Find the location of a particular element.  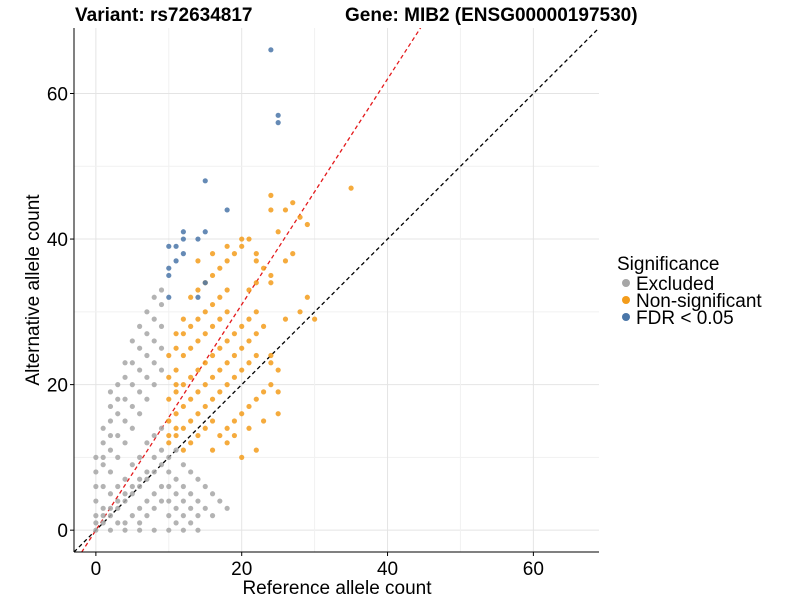

legend-swatch is located at coordinates (626, 283).